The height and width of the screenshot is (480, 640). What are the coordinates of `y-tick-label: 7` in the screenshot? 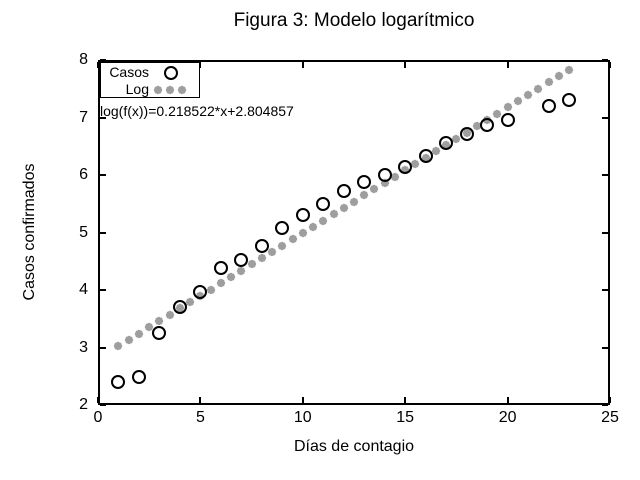 It's located at (83, 117).